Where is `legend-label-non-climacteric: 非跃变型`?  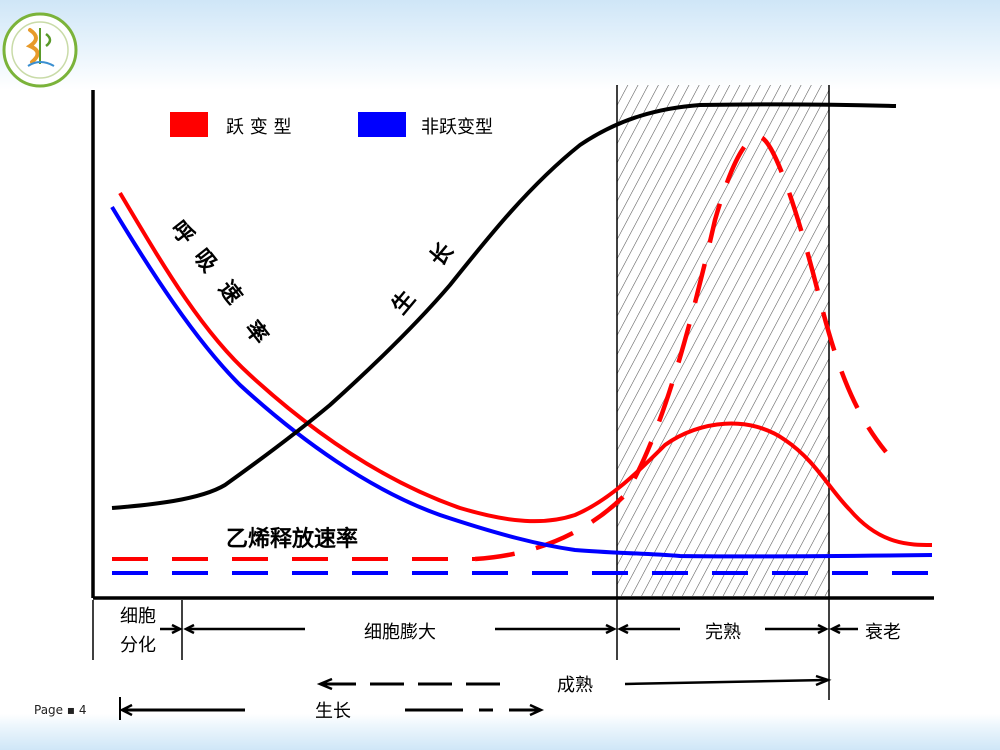 legend-label-non-climacteric: 非跃变型 is located at coordinates (457, 127).